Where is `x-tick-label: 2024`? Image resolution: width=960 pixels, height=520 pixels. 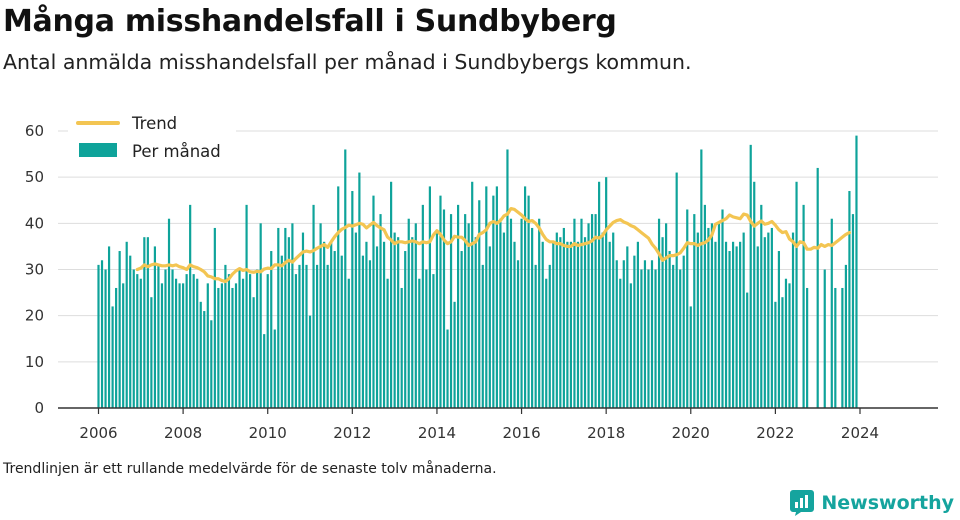
x-tick-label: 2024 is located at coordinates (860, 433).